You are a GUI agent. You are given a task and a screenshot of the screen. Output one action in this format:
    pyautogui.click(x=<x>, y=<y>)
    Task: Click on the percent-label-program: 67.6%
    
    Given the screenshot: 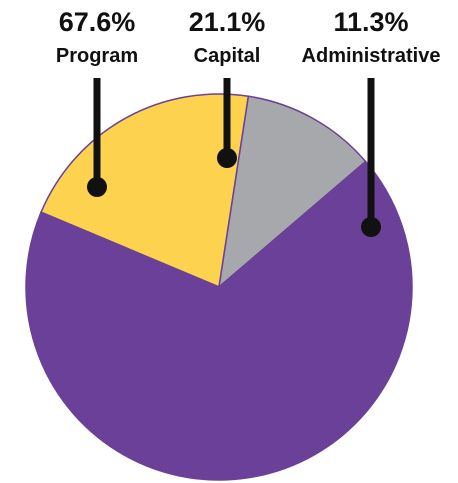 What is the action you would take?
    pyautogui.click(x=97, y=22)
    